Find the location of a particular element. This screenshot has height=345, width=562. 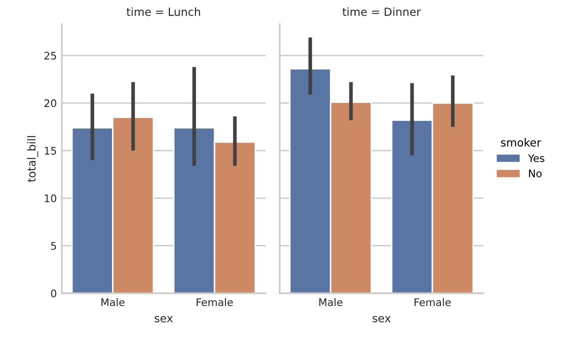

y-tick-label: 5 is located at coordinates (53, 246).